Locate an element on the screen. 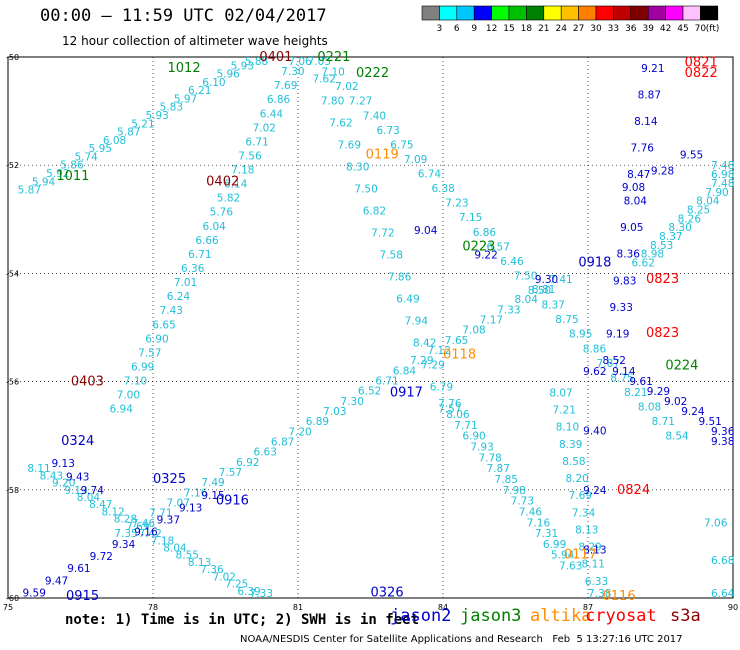 This screenshot has height=650, width=740. scale-tick-label: 9 is located at coordinates (474, 29).